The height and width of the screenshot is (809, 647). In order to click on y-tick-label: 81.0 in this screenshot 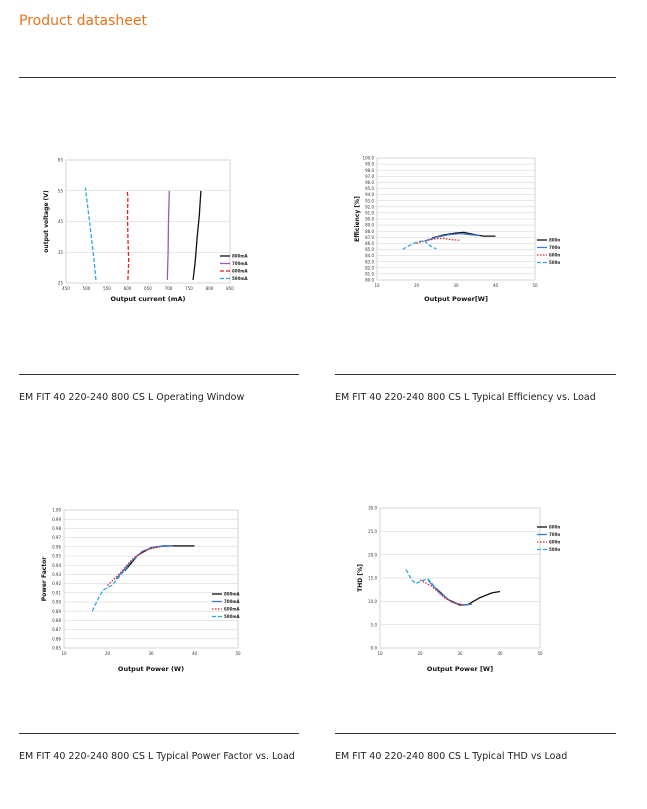, I will do `click(369, 274)`.